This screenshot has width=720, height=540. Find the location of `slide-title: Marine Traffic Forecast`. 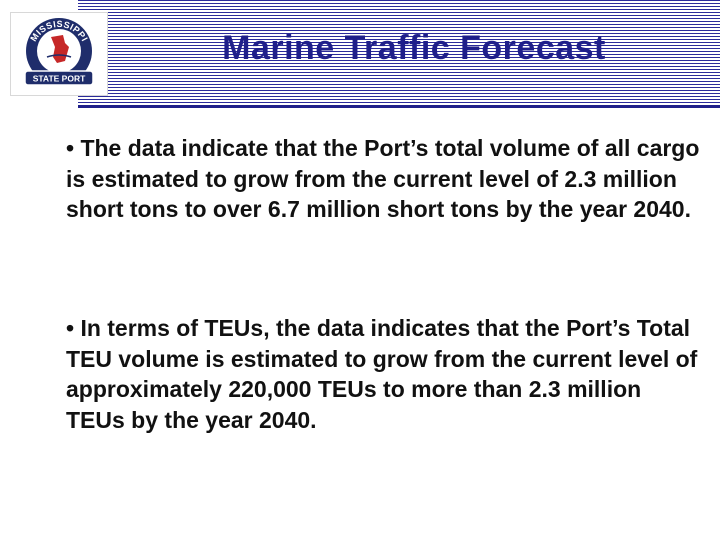

slide-title: Marine Traffic Forecast is located at coordinates (414, 48).